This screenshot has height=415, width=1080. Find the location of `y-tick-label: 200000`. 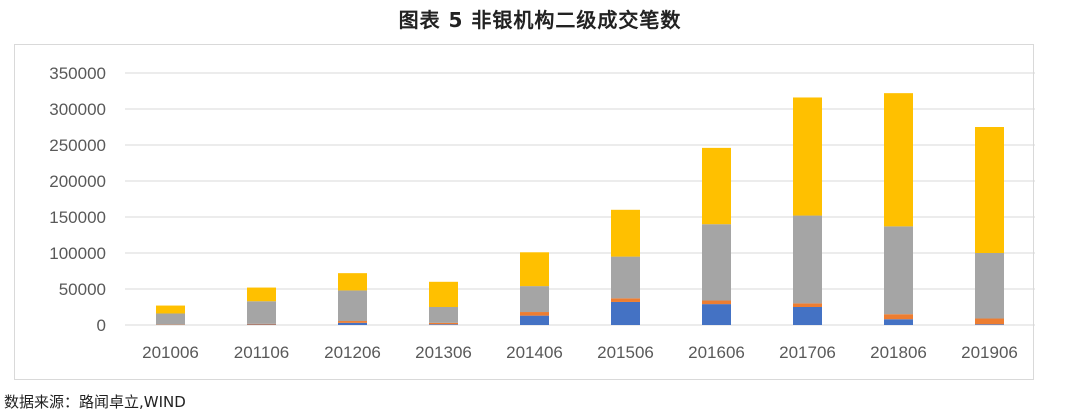

y-tick-label: 200000 is located at coordinates (77, 181).